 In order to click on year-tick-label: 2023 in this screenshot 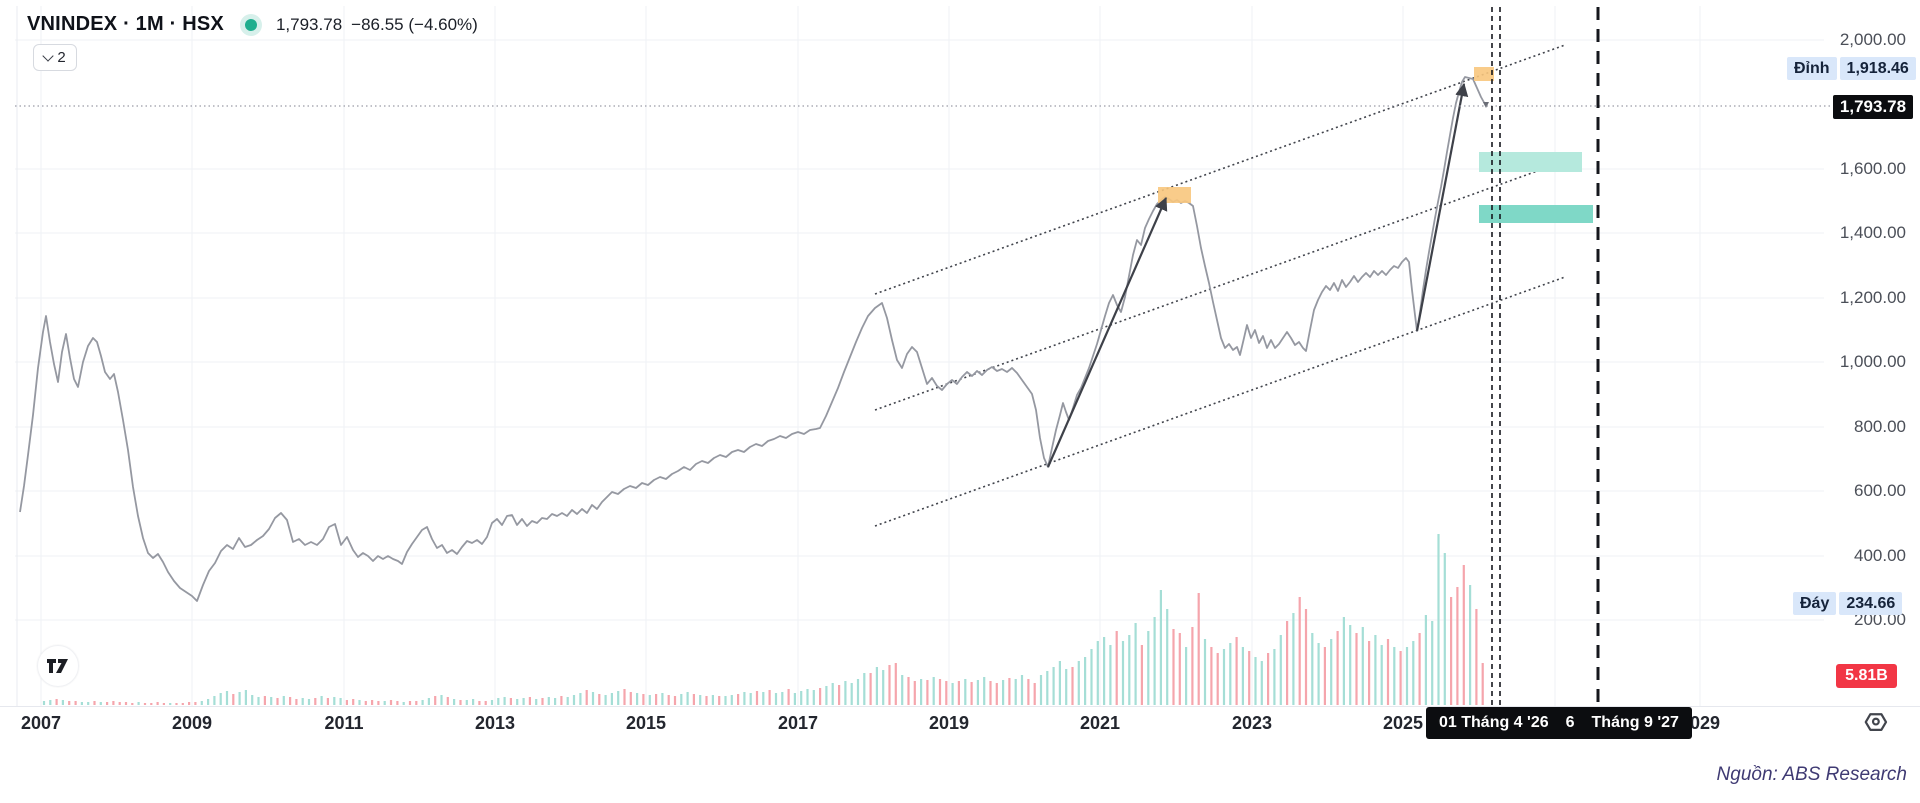, I will do `click(1252, 723)`.